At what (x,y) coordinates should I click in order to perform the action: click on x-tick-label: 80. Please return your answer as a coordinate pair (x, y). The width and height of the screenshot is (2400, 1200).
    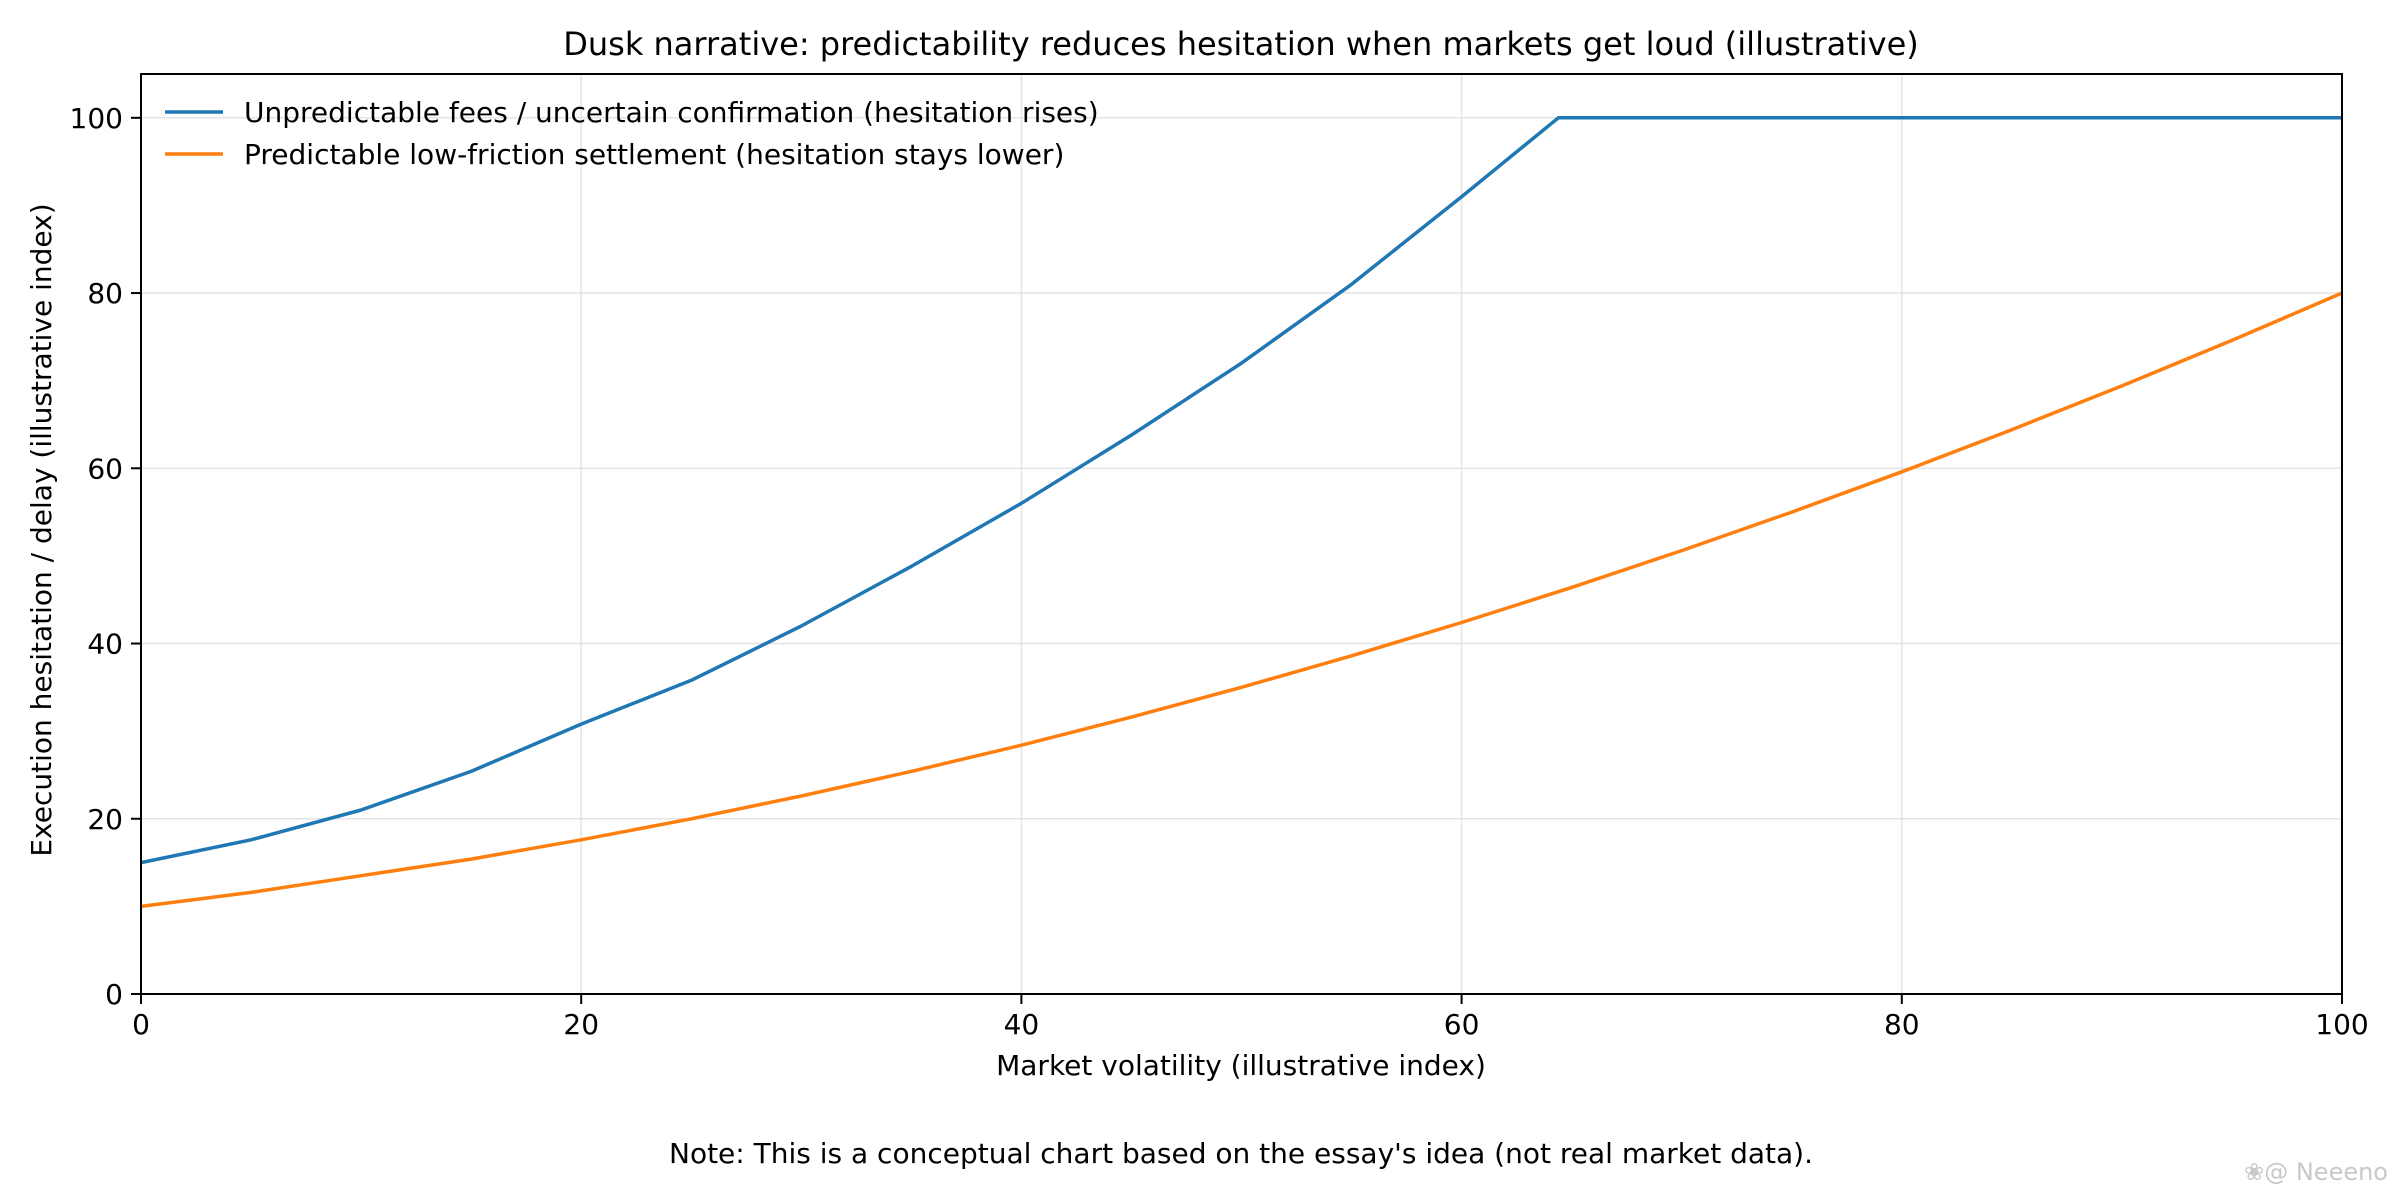
    Looking at the image, I should click on (1902, 1024).